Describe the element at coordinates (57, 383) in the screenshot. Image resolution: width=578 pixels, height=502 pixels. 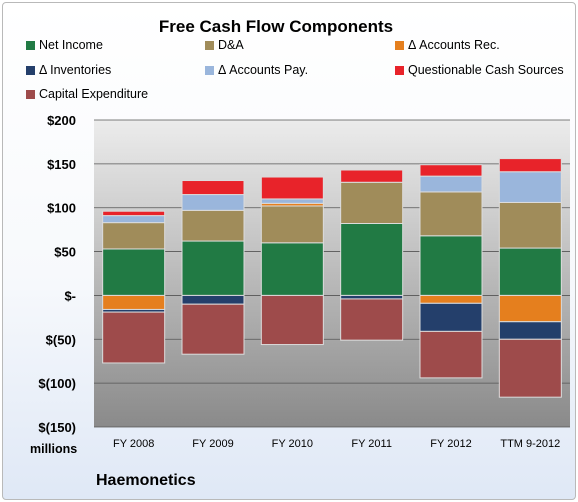
I see `y-tick-label: $(100)` at that location.